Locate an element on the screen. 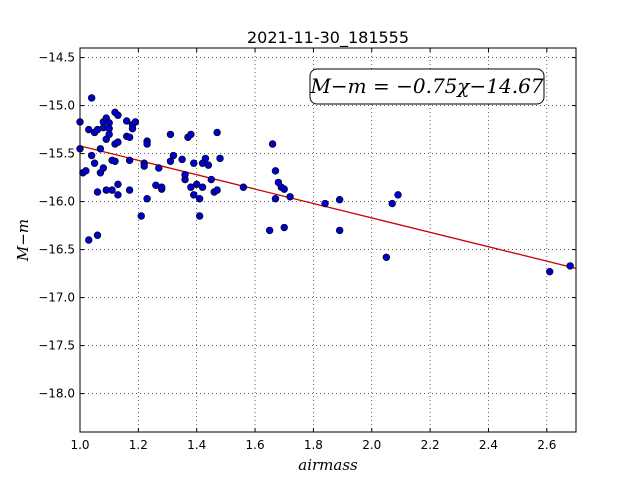 This screenshot has width=640, height=480. y-tick-label: −14.5 is located at coordinates (56, 58).